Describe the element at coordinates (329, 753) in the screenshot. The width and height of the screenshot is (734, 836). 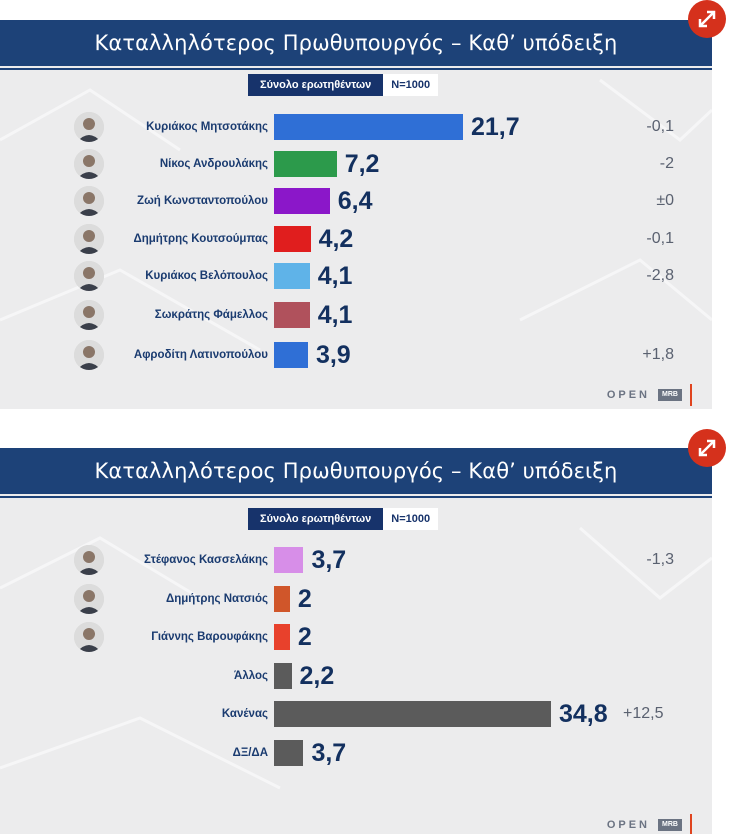
I see `data-label: 3,7` at that location.